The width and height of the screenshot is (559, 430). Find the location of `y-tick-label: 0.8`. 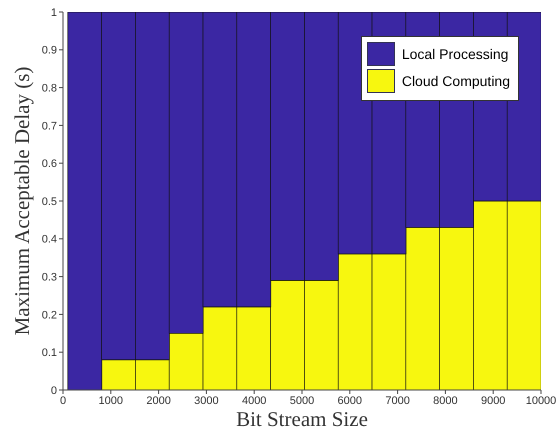

y-tick-label: 0.8 is located at coordinates (49, 88).